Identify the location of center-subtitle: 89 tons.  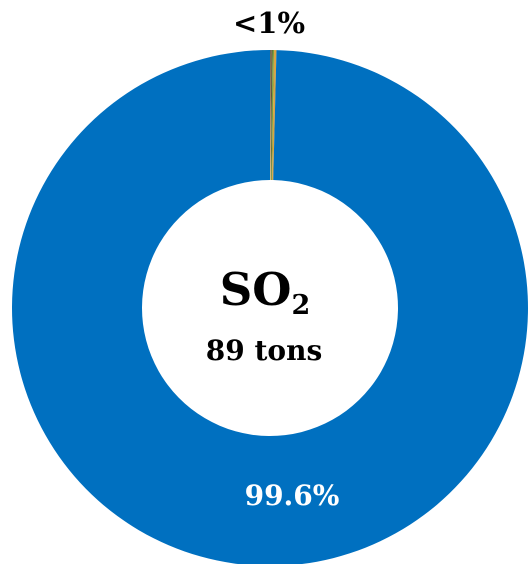
(264, 350).